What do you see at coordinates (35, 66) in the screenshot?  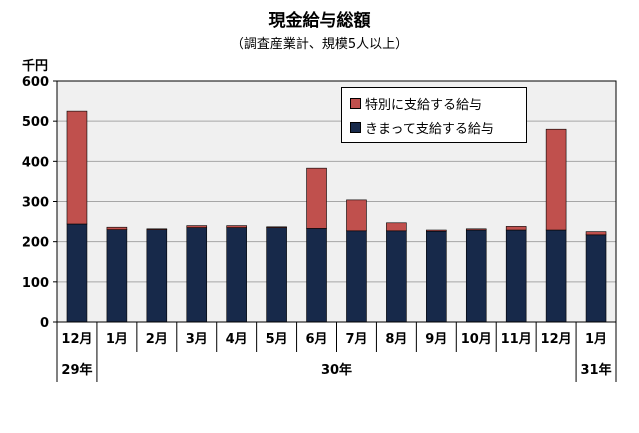 I see `y-axis-unit: 千円` at bounding box center [35, 66].